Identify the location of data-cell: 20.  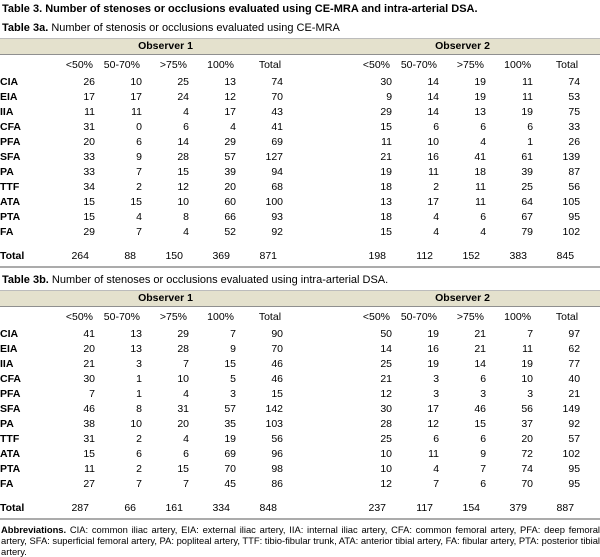
(230, 187).